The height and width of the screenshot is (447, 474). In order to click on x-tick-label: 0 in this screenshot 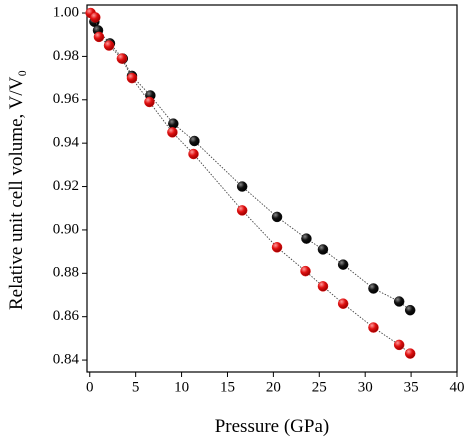, I will do `click(90, 387)`.